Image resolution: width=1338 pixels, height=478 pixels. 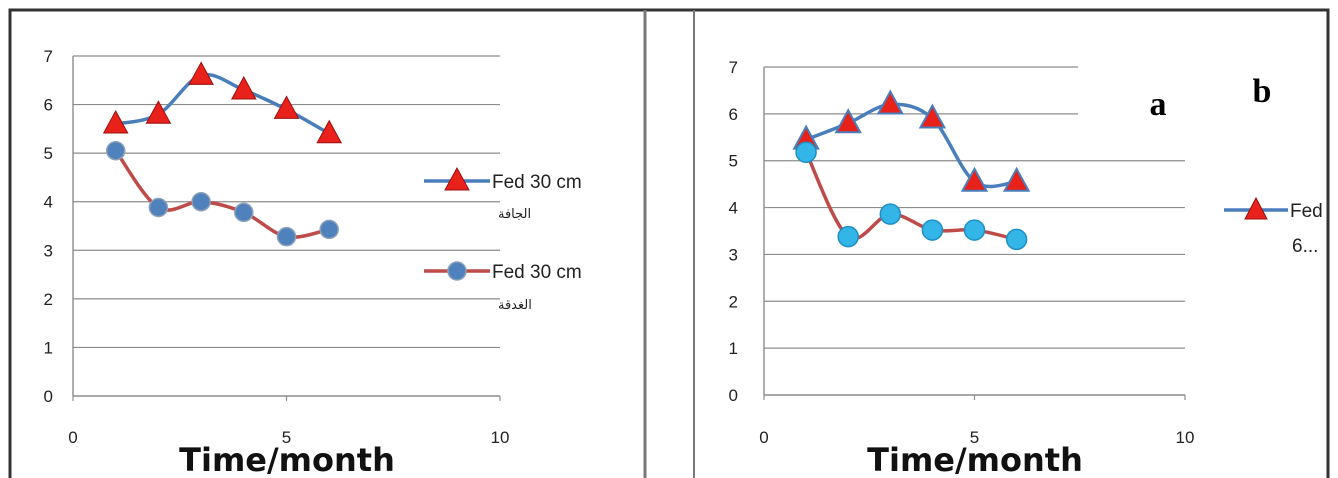 I want to click on chart-1-legend: Fed 30 cm الجافة Fed 30 cm الغدقة, so click(x=503, y=239).